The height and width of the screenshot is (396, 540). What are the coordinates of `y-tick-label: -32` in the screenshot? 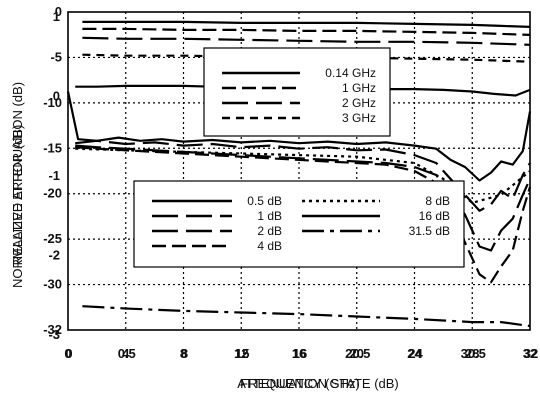 It's located at (52, 329).